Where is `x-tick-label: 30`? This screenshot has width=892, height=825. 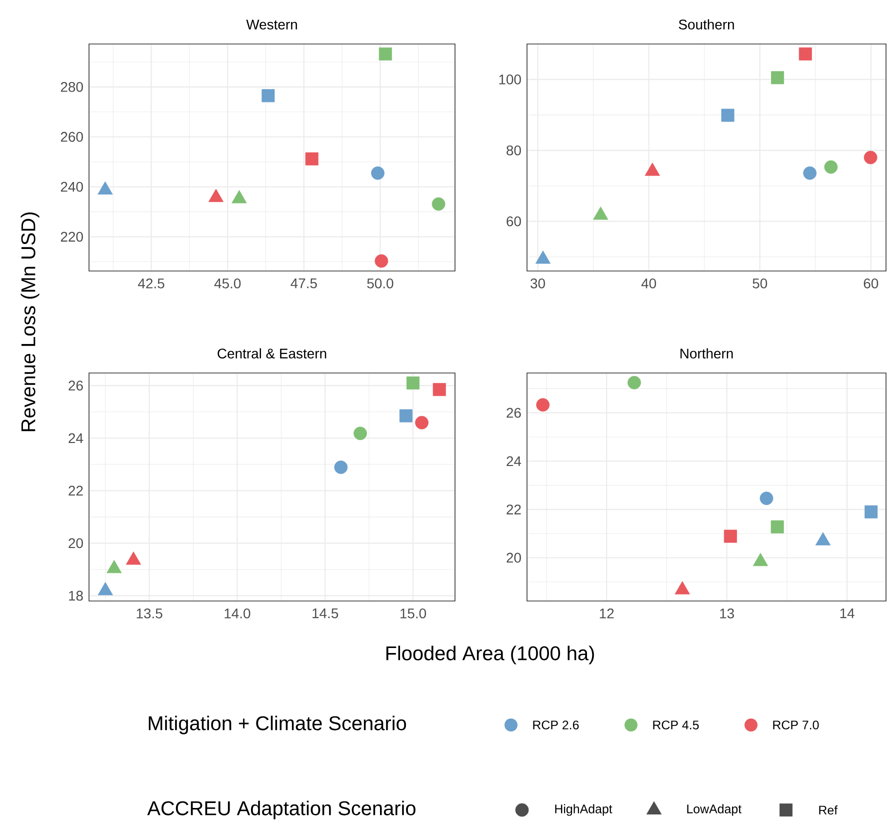
x-tick-label: 30 is located at coordinates (537, 283).